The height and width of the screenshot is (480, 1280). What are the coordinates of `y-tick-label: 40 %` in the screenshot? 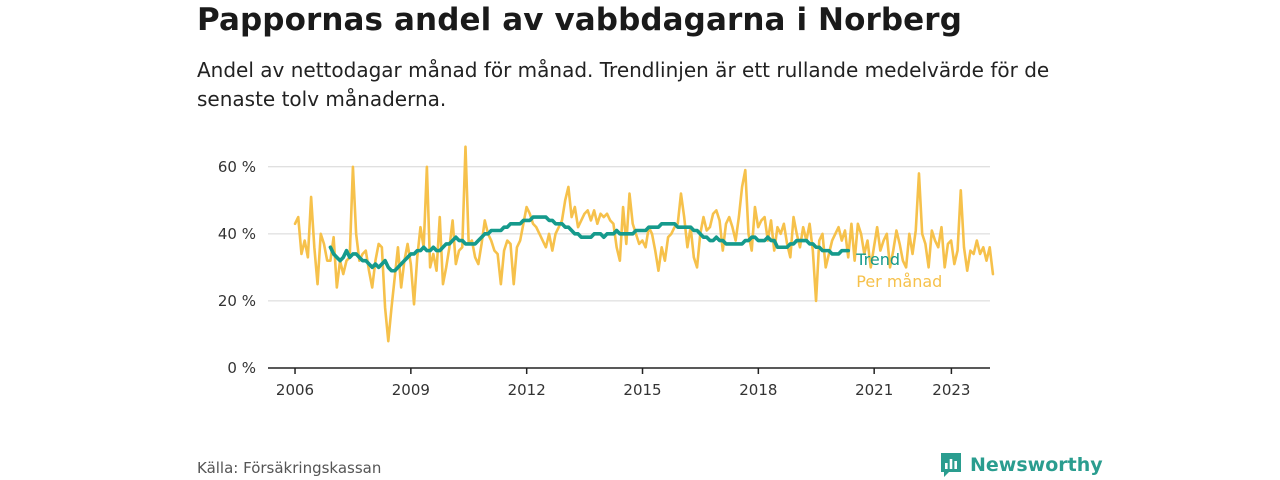 It's located at (237, 234).